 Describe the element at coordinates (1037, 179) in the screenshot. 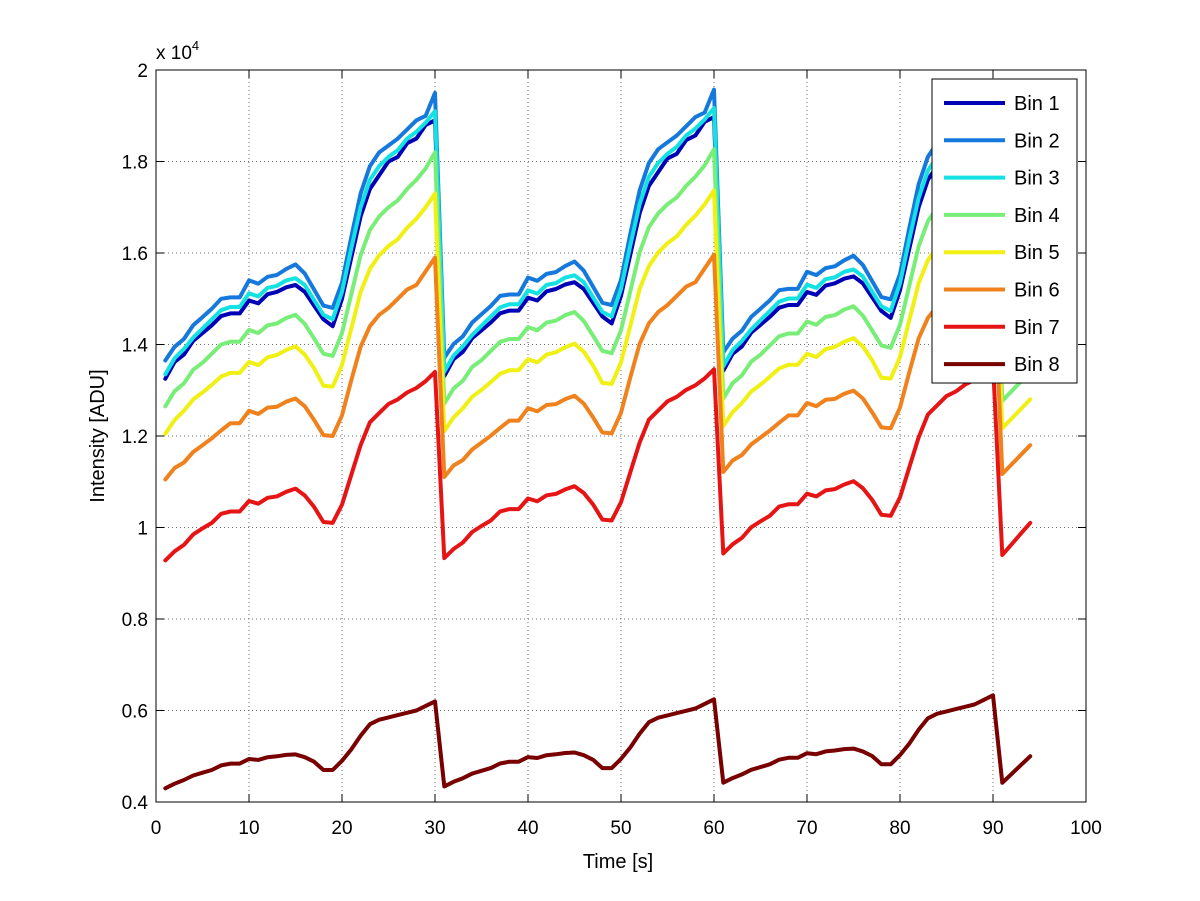

I see `legend-entry-label: Bin 3` at that location.